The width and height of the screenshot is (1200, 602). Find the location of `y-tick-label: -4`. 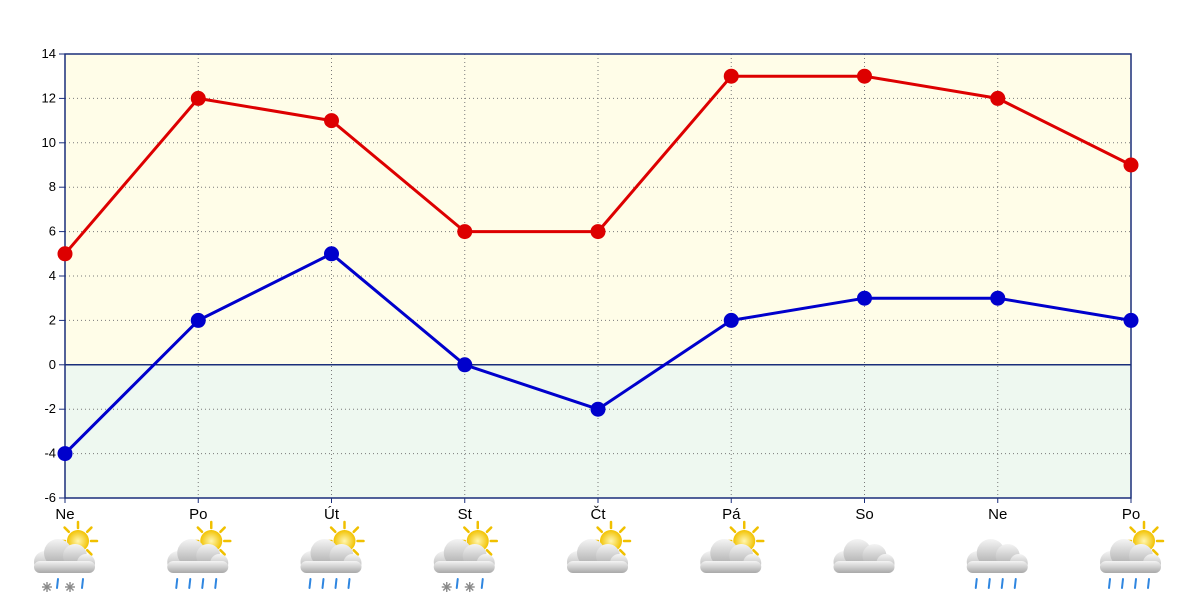

y-tick-label: -4 is located at coordinates (50, 453).